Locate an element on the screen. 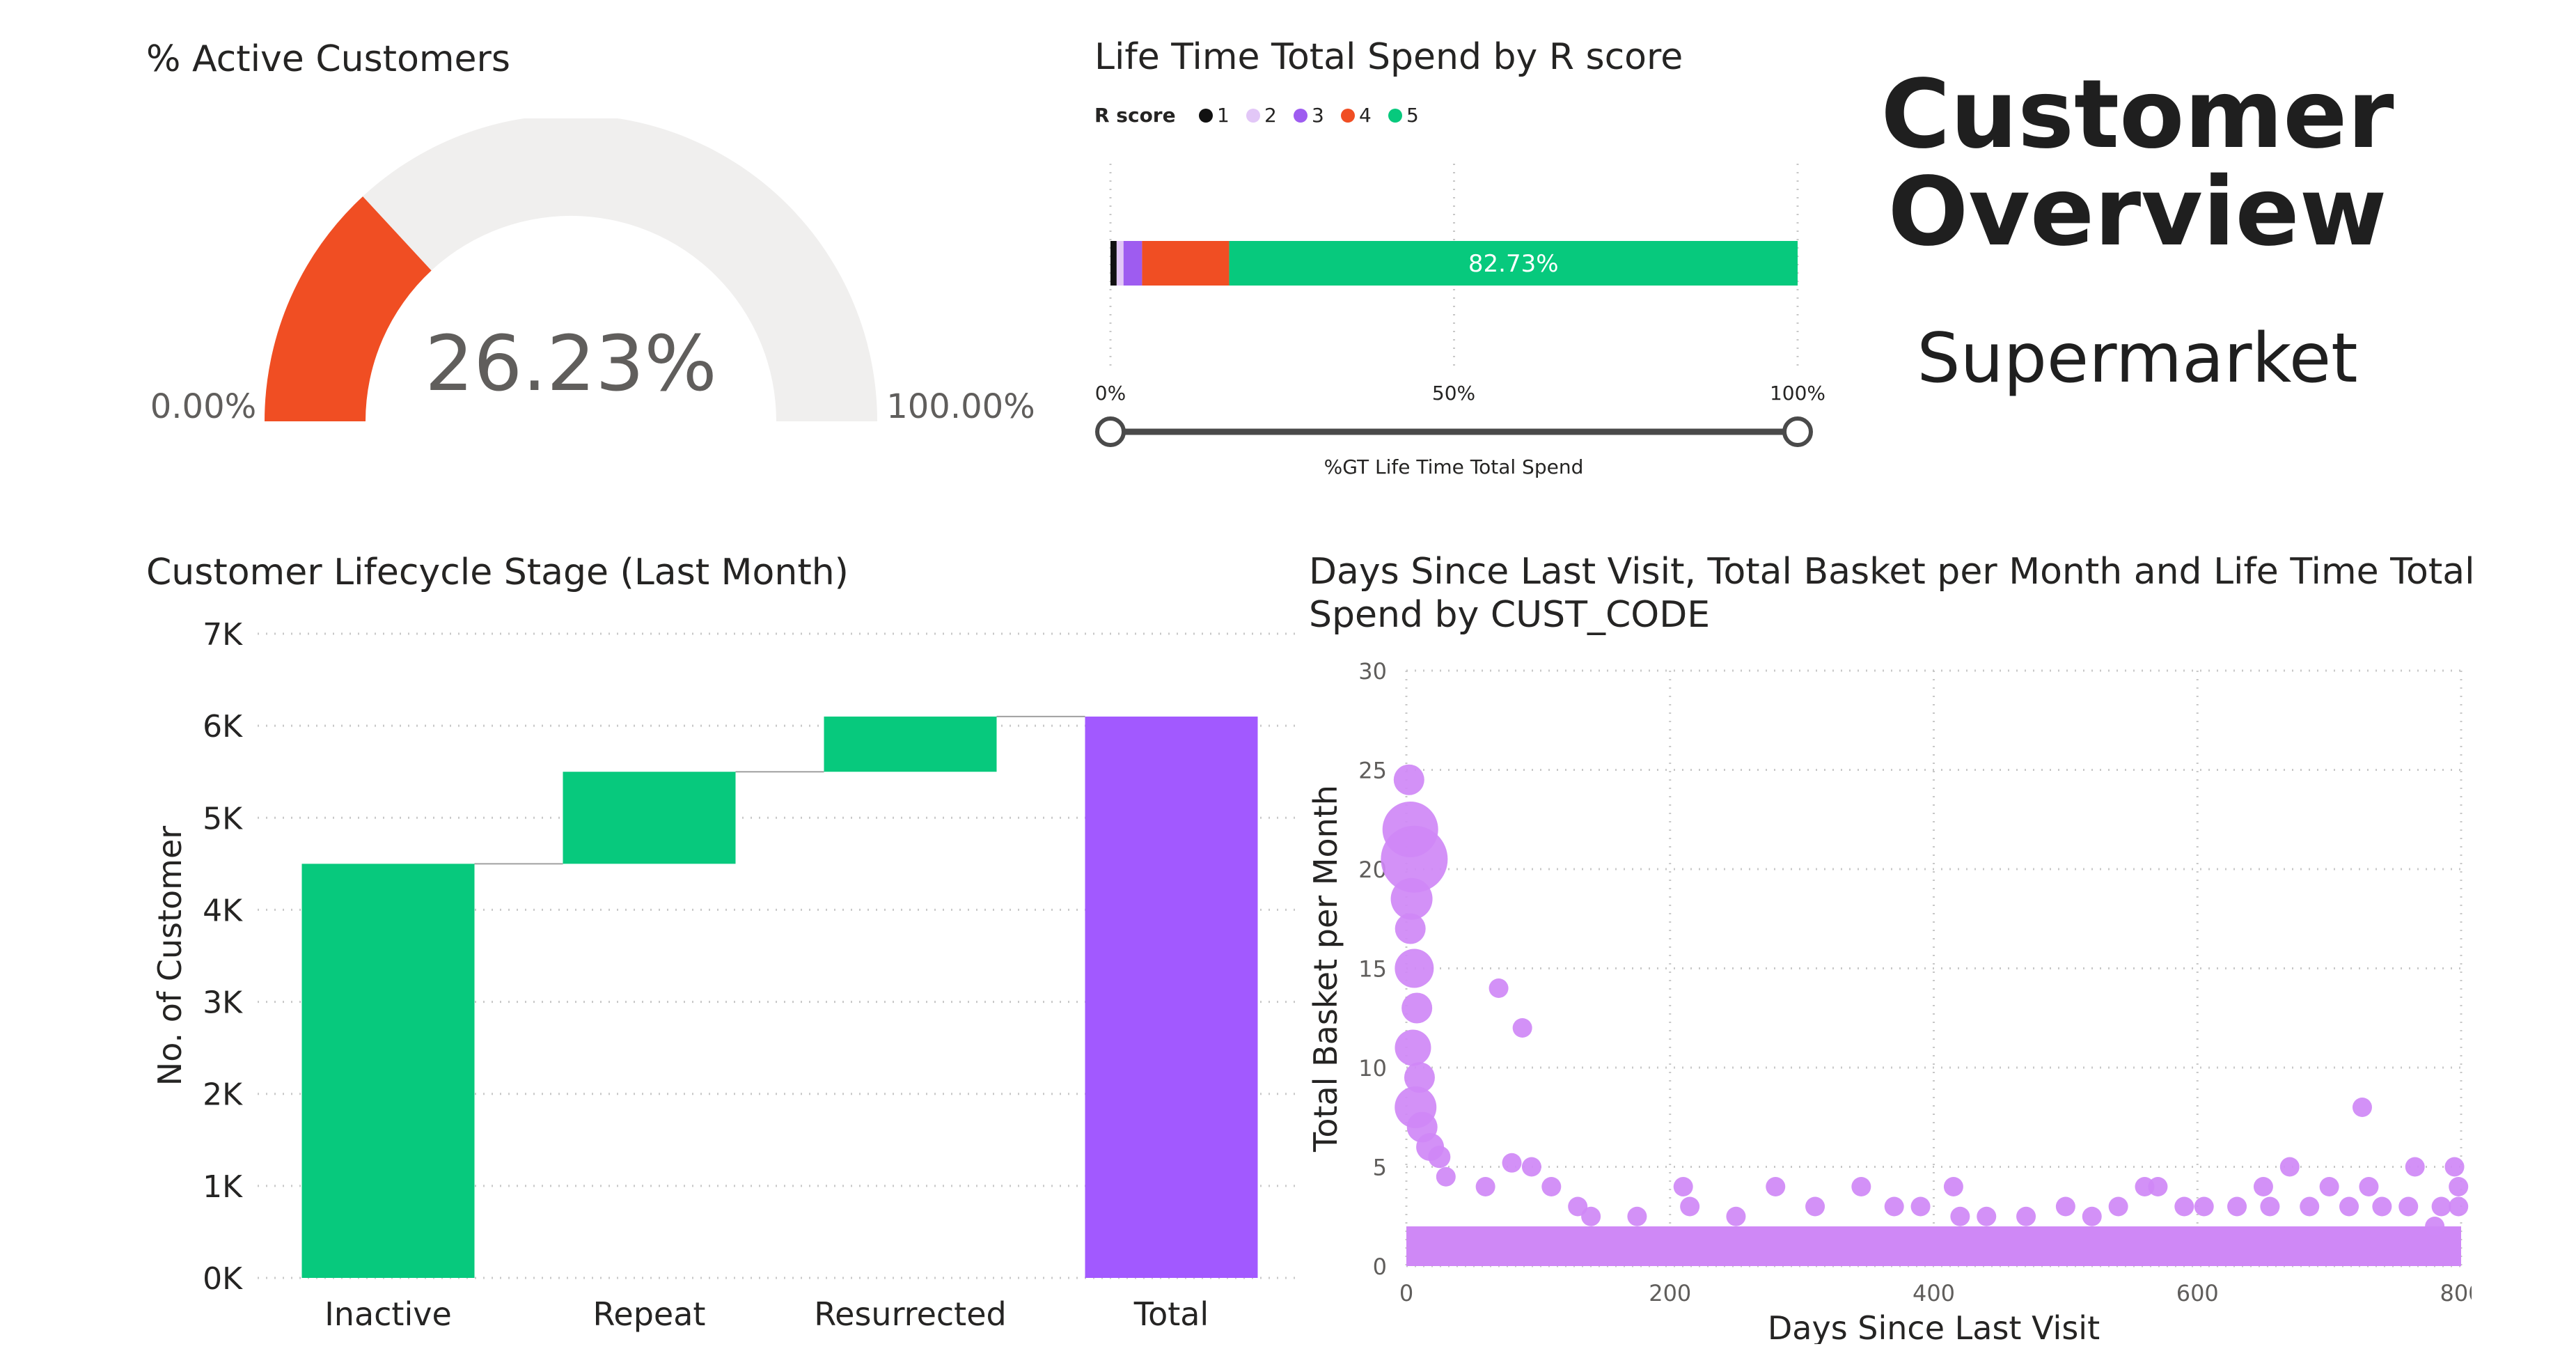  report-title: Customer Overview is located at coordinates (2137, 163).